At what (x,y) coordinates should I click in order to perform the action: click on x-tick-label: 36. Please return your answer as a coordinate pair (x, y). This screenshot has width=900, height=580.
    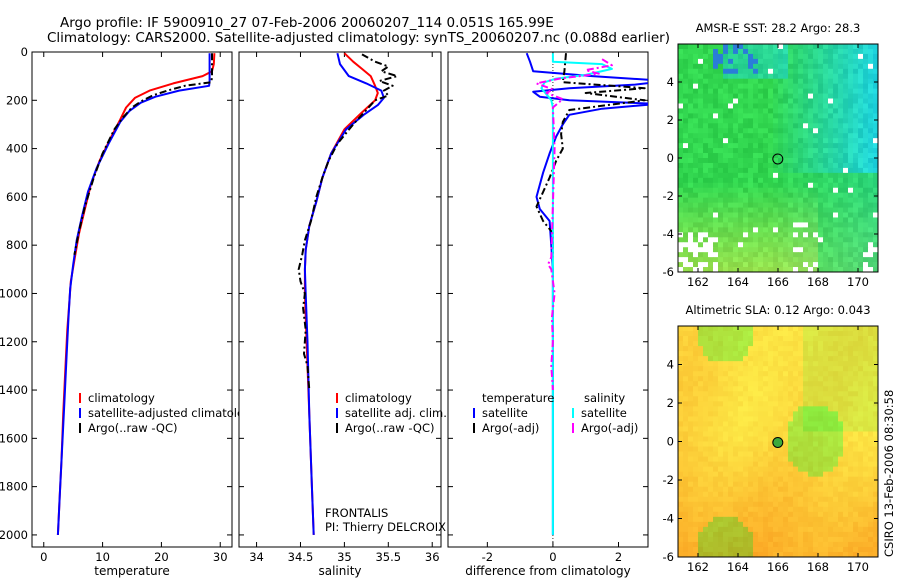
    Looking at the image, I should click on (432, 557).